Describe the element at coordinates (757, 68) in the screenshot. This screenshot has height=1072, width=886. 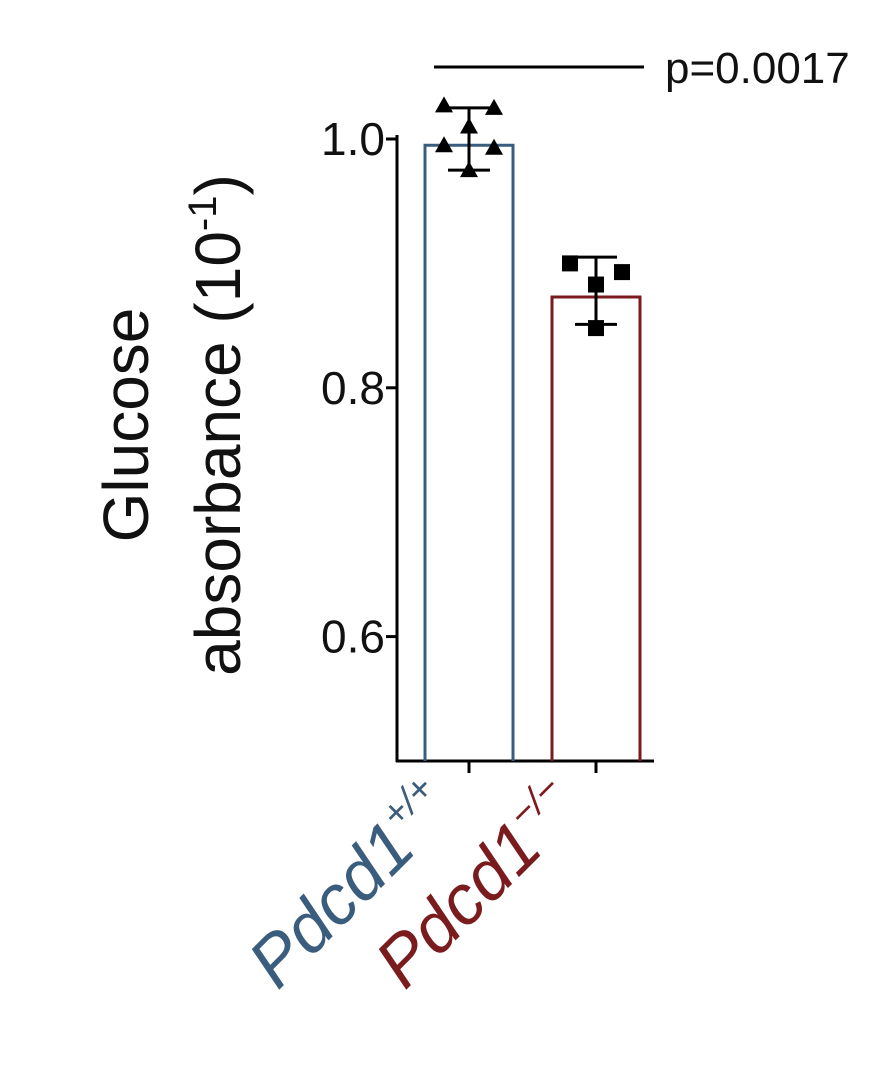
I see `p-value-label: p=0.0017` at that location.